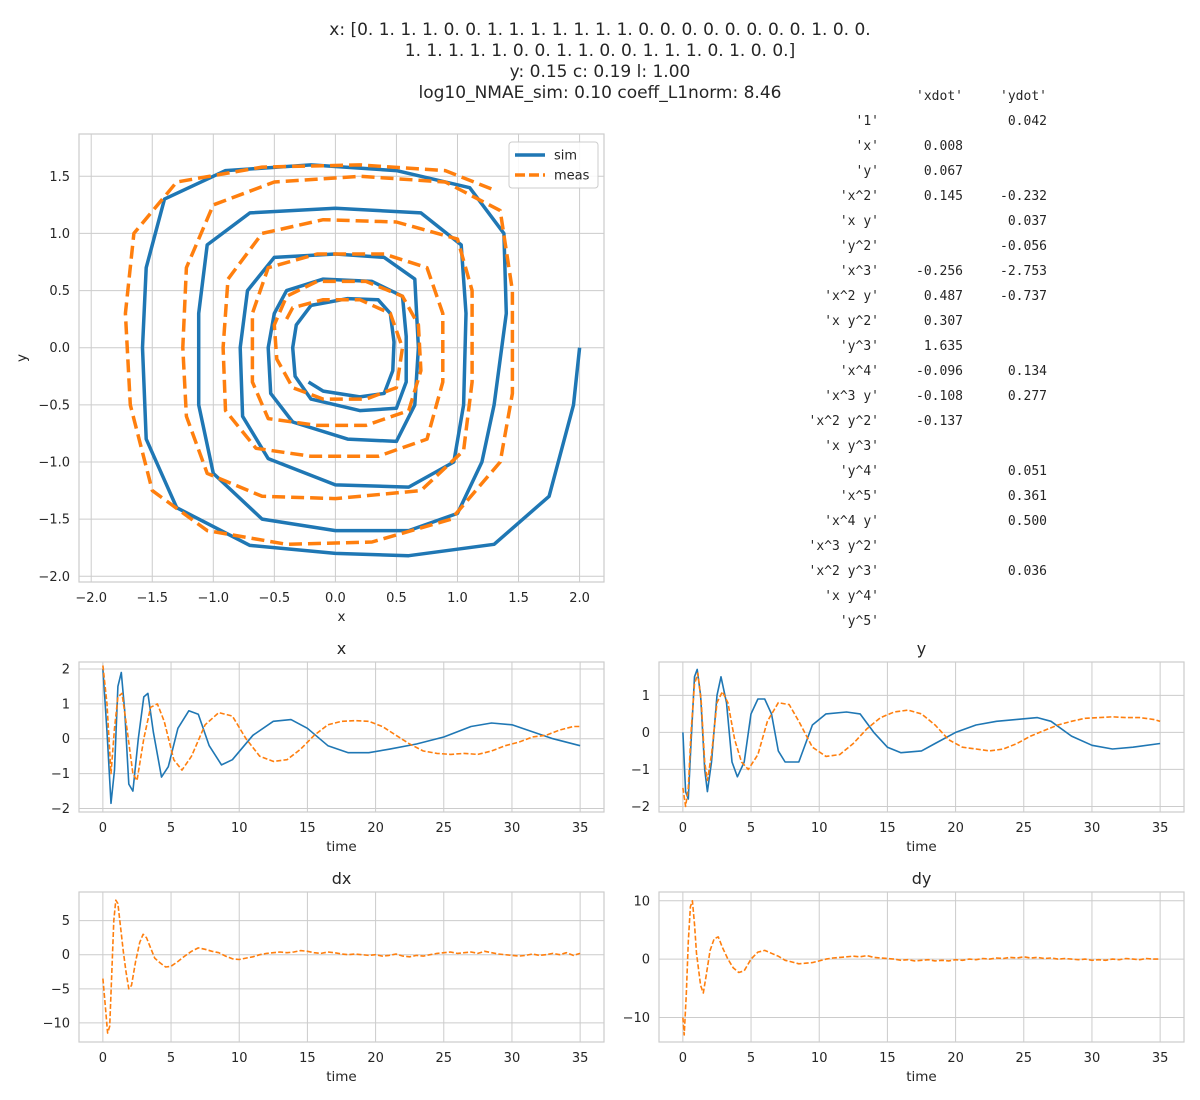  I want to click on term-label: 'x', so click(867, 146).